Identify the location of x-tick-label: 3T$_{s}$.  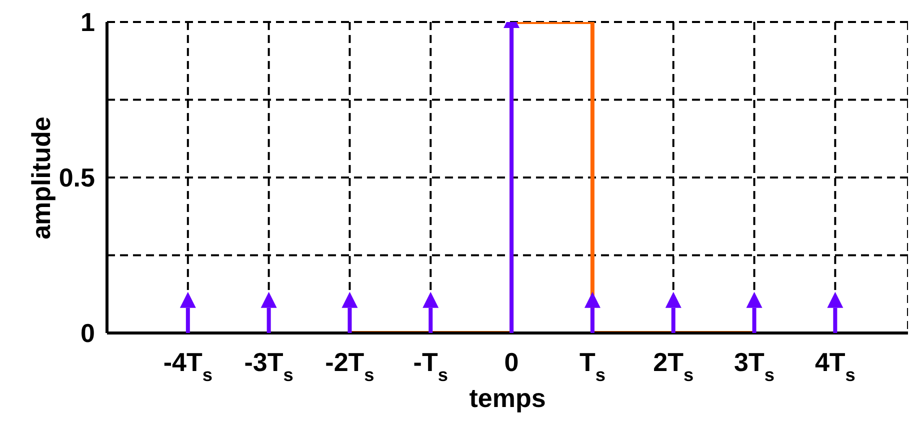
(754, 366).